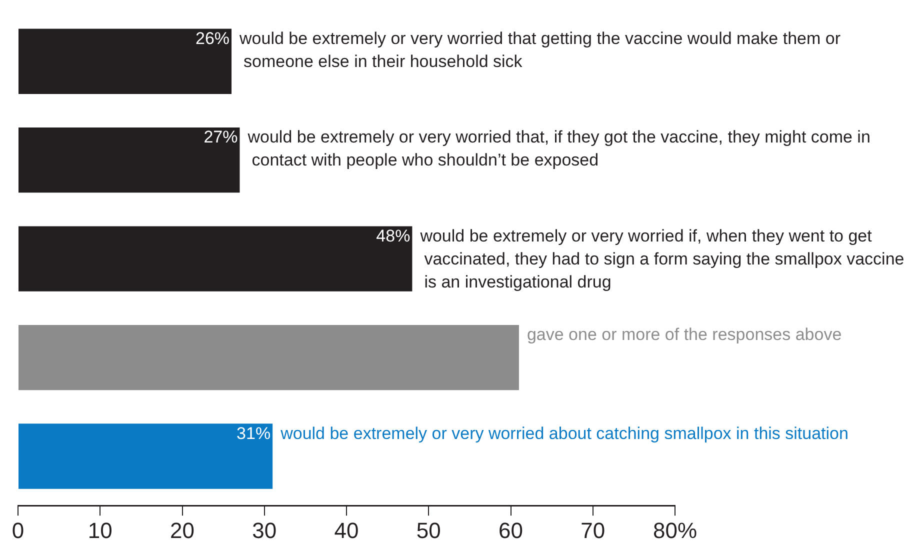  I want to click on x-tick-label: 0, so click(18, 530).